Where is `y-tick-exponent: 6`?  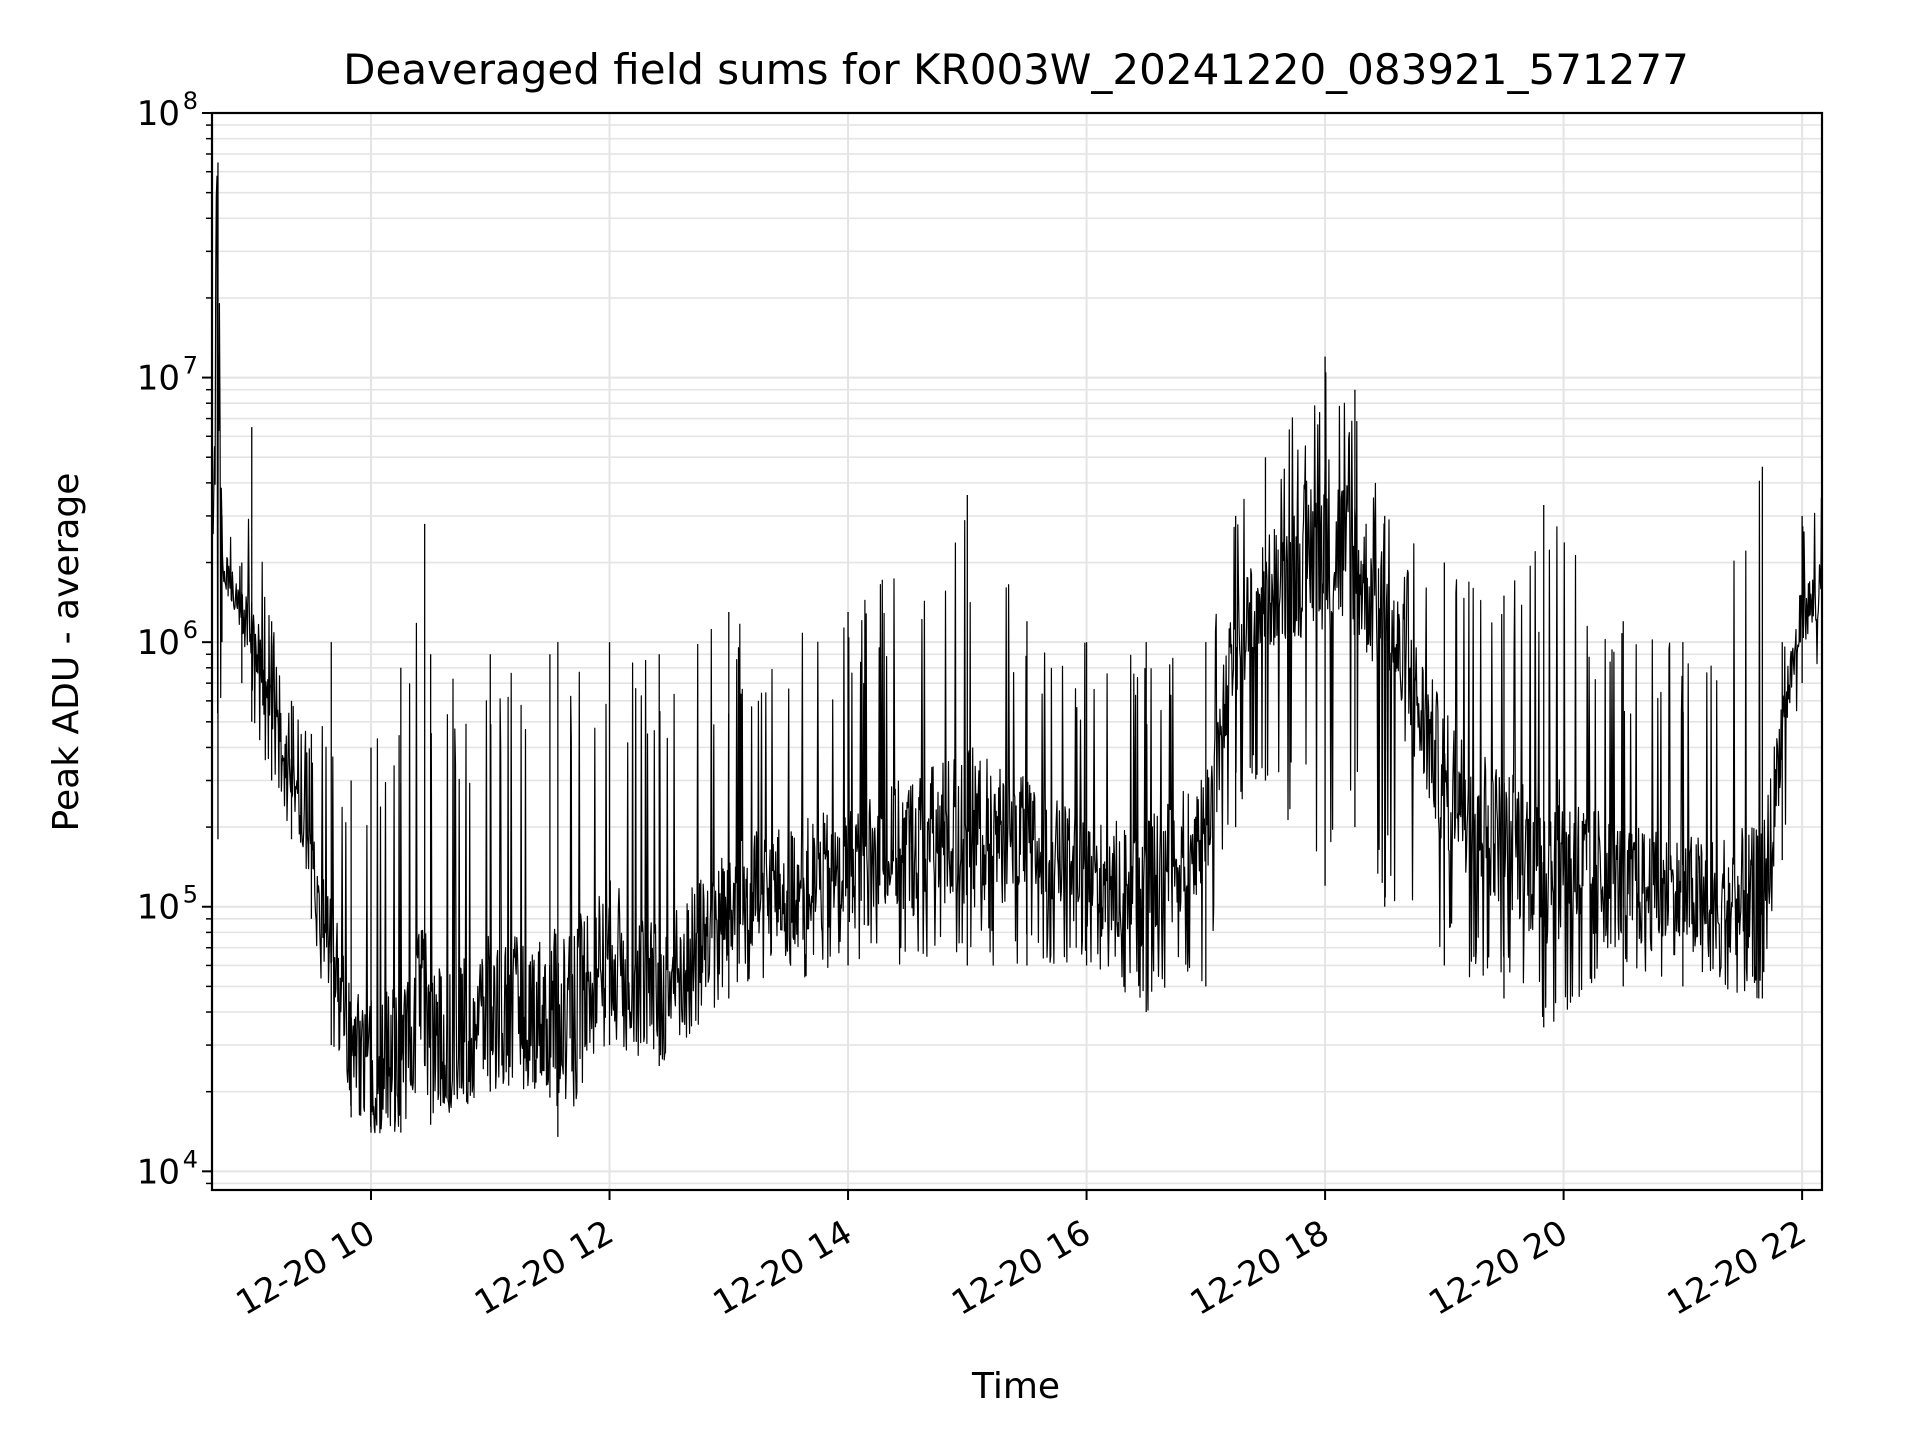
y-tick-exponent: 6 is located at coordinates (190, 630).